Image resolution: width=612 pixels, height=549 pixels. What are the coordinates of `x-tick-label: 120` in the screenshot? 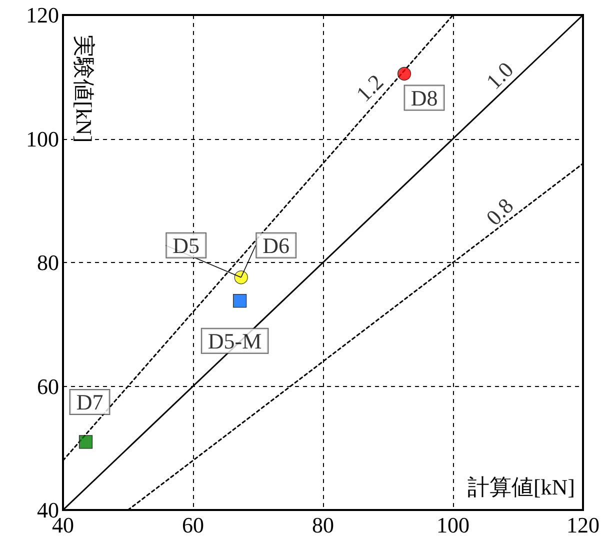 It's located at (583, 525).